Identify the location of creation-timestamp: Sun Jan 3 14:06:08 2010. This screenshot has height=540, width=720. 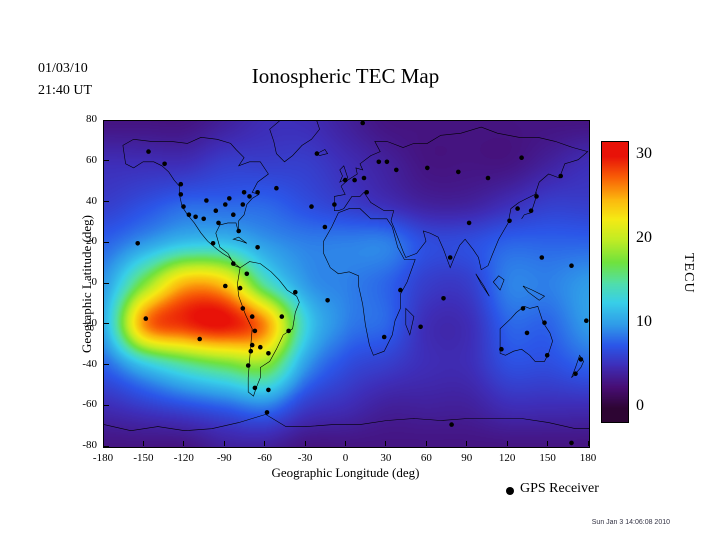
(630, 522).